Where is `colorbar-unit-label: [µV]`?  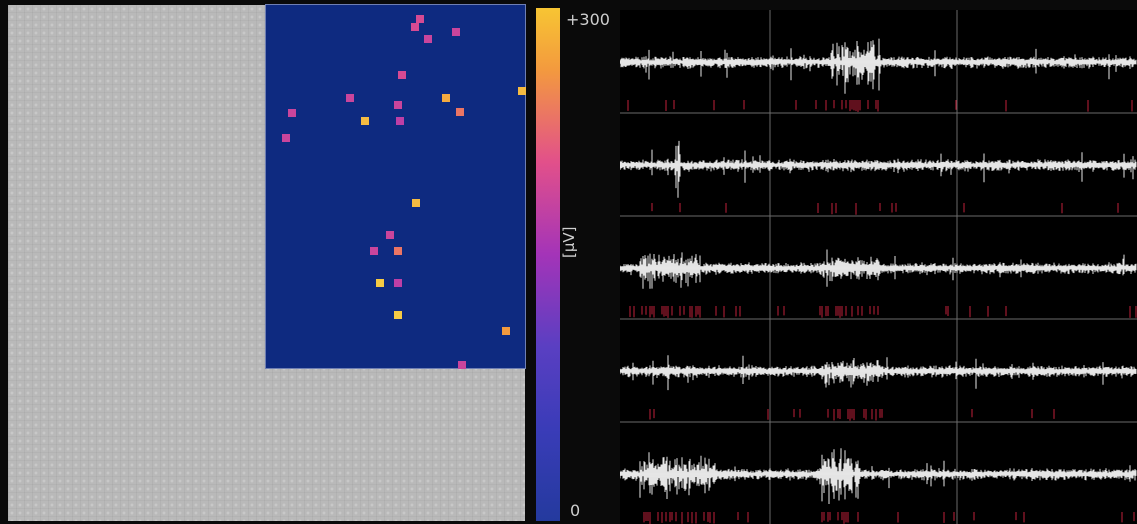 colorbar-unit-label: [µV] is located at coordinates (569, 242).